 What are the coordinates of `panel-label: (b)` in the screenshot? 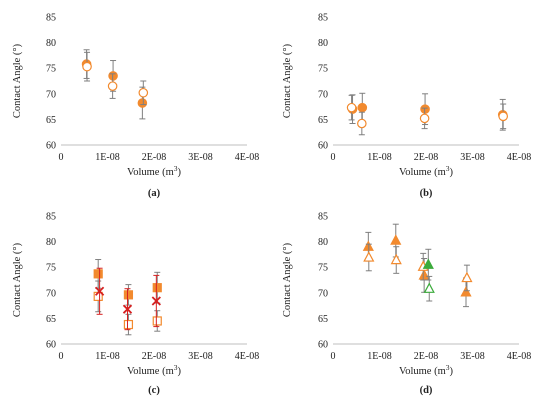 It's located at (426, 193).